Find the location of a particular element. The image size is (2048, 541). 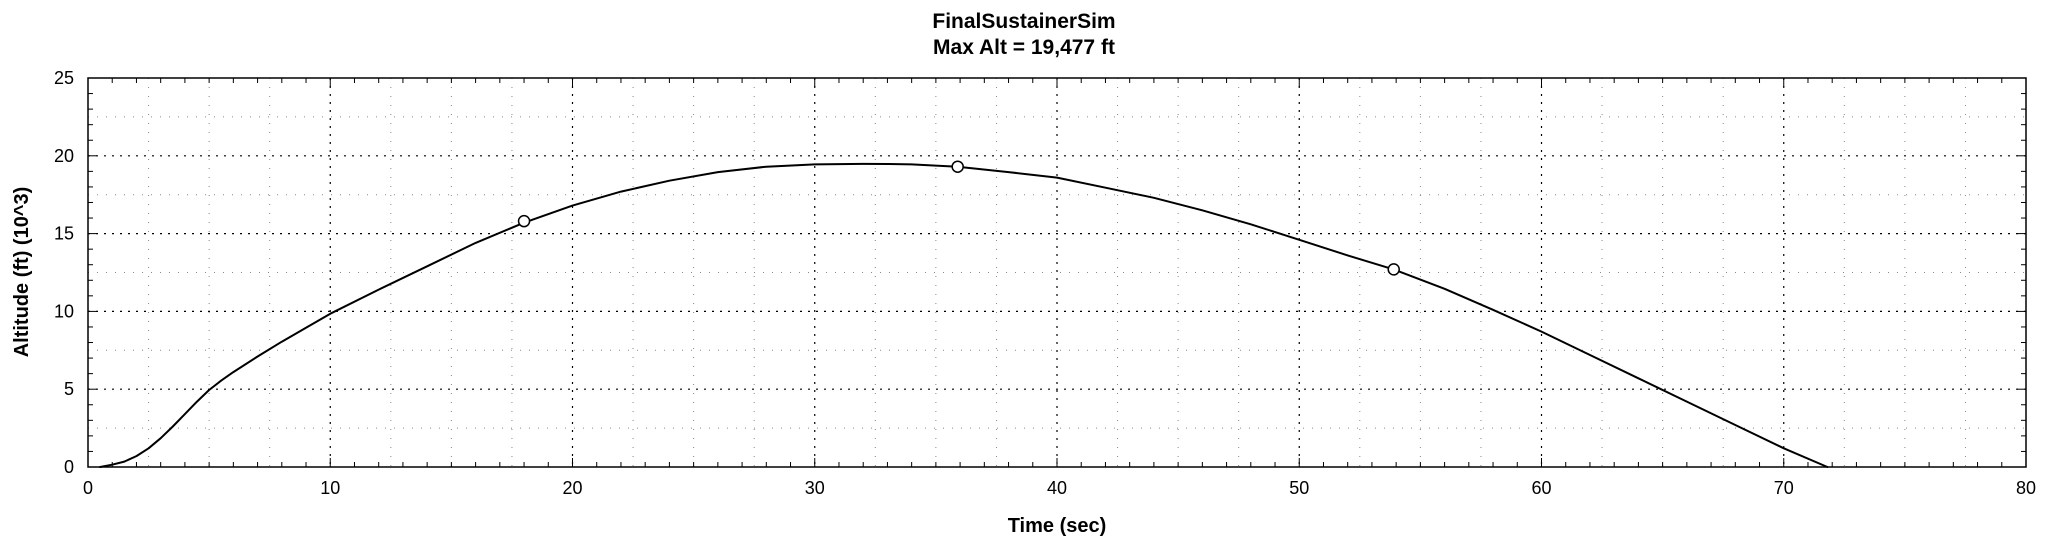

x-tick-label: 70 is located at coordinates (1784, 488).